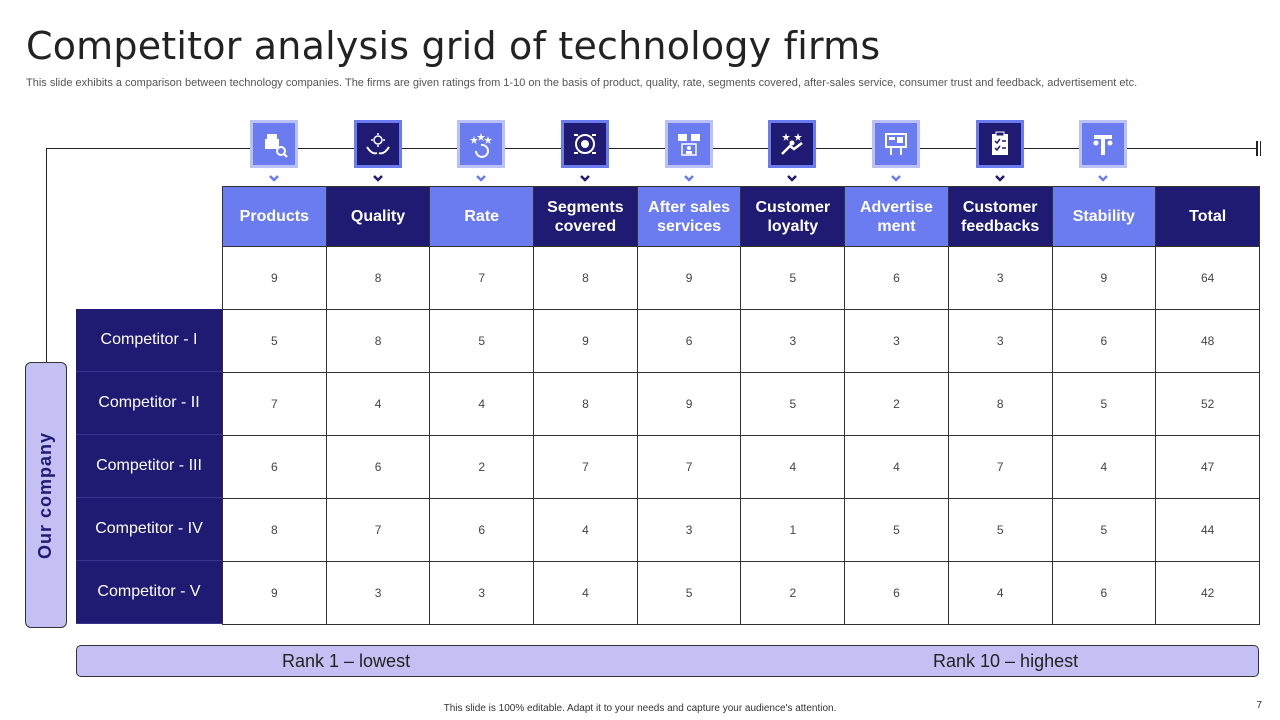 This screenshot has height=720, width=1280. I want to click on competitor-row: 6 6 2 7 7 4 4 7 4 47, so click(741, 467).